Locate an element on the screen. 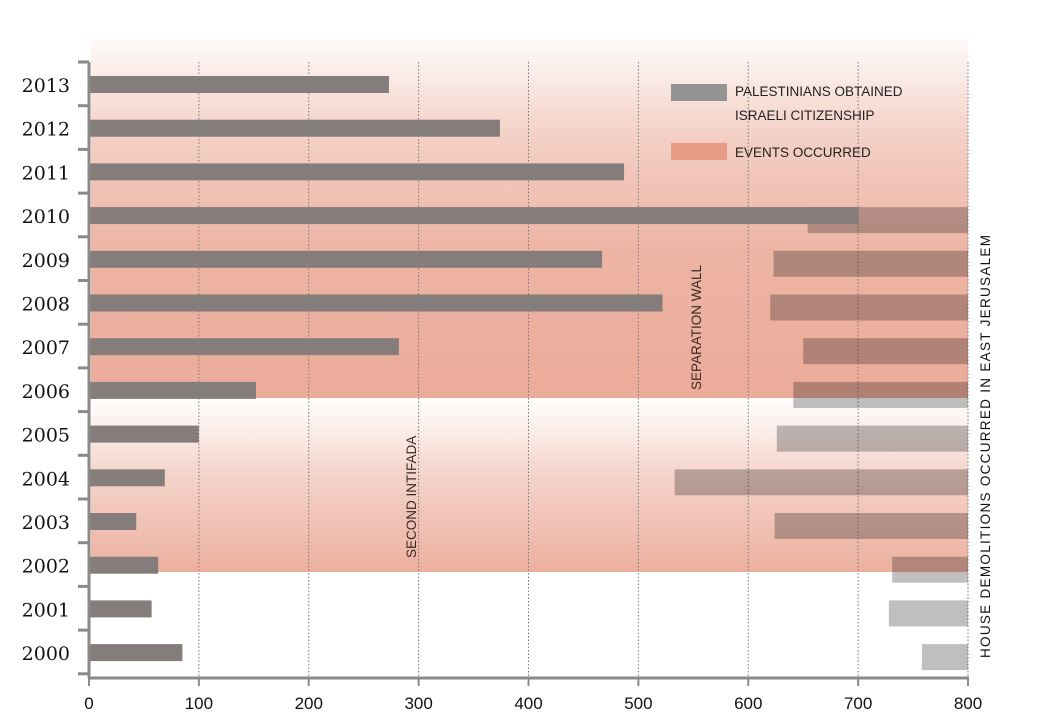 This screenshot has height=724, width=1050. citizenship-bar-2010 is located at coordinates (474, 216).